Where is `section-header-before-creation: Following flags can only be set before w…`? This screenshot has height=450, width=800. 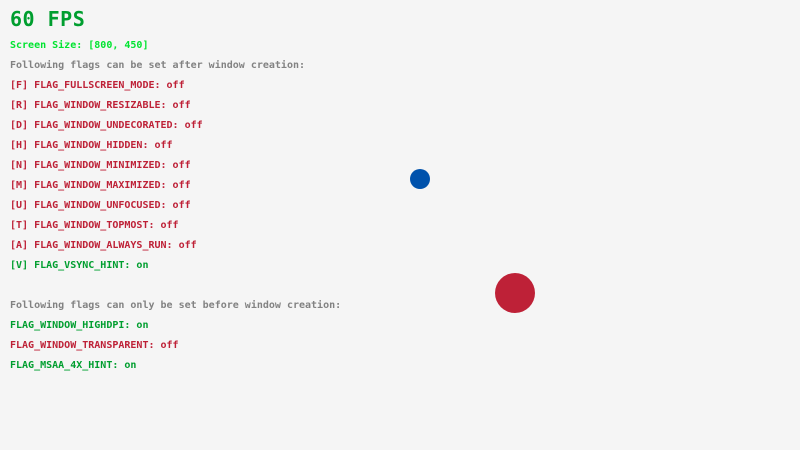 section-header-before-creation: Following flags can only be set before w… is located at coordinates (176, 305).